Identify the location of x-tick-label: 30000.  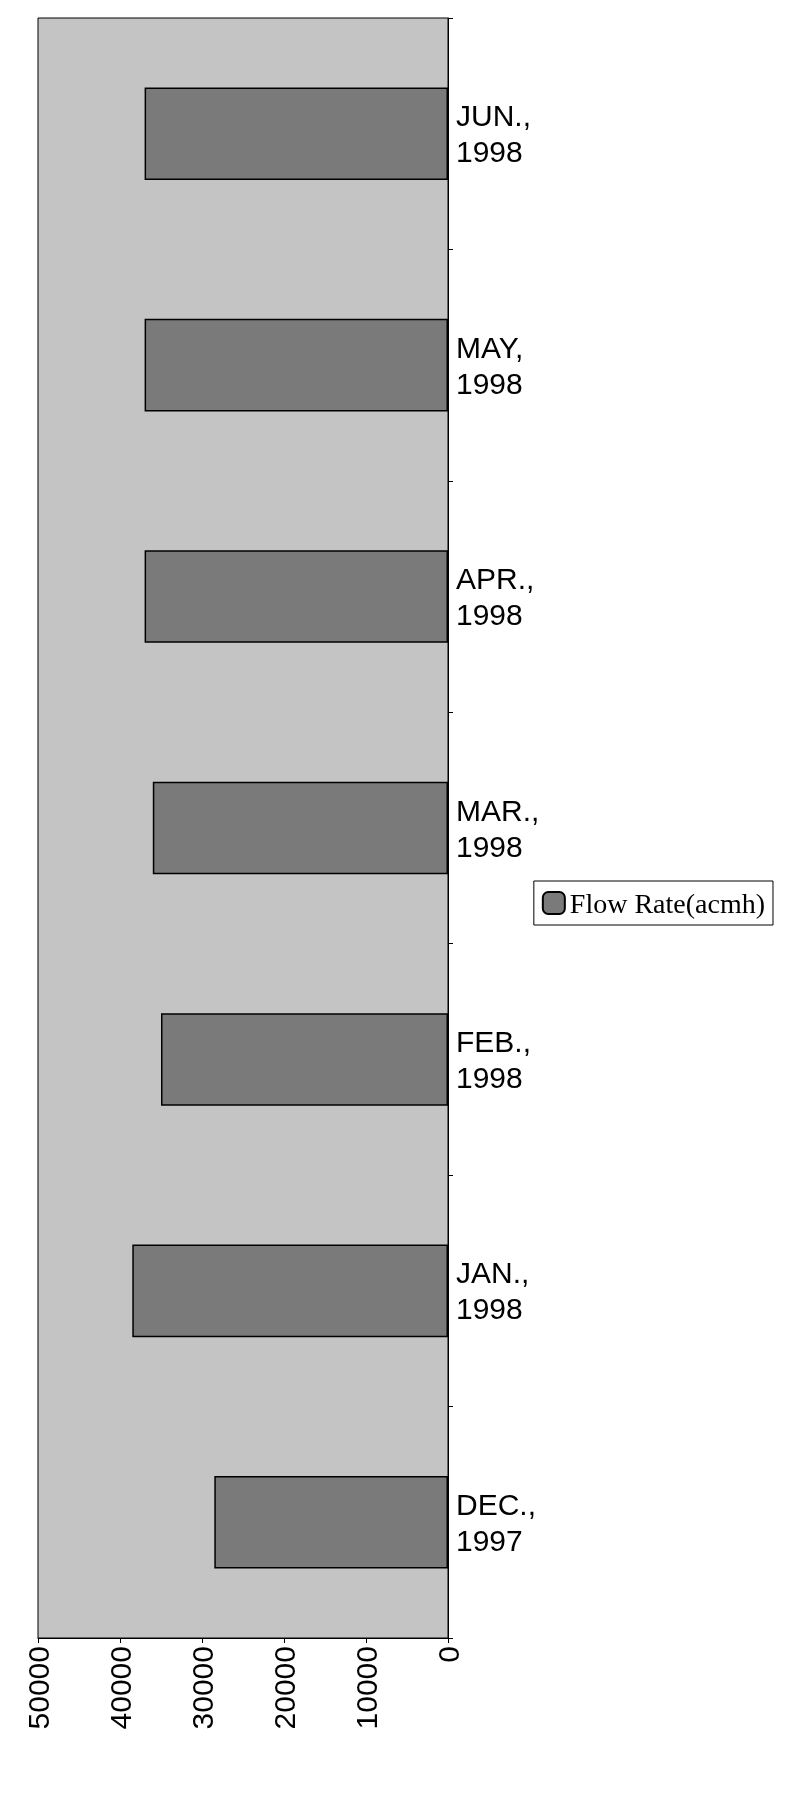
(202, 1688).